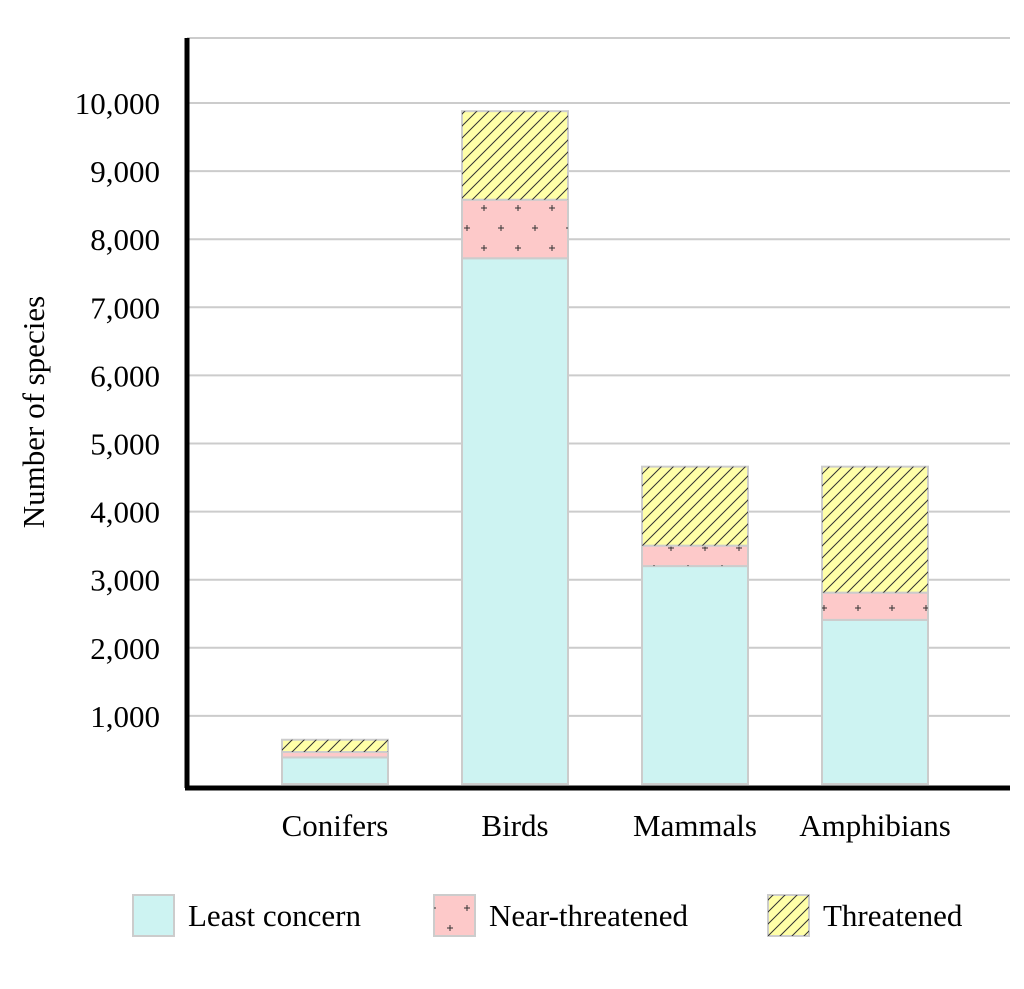 The width and height of the screenshot is (1024, 989). What do you see at coordinates (875, 825) in the screenshot?
I see `x-category-label: Amphibians` at bounding box center [875, 825].